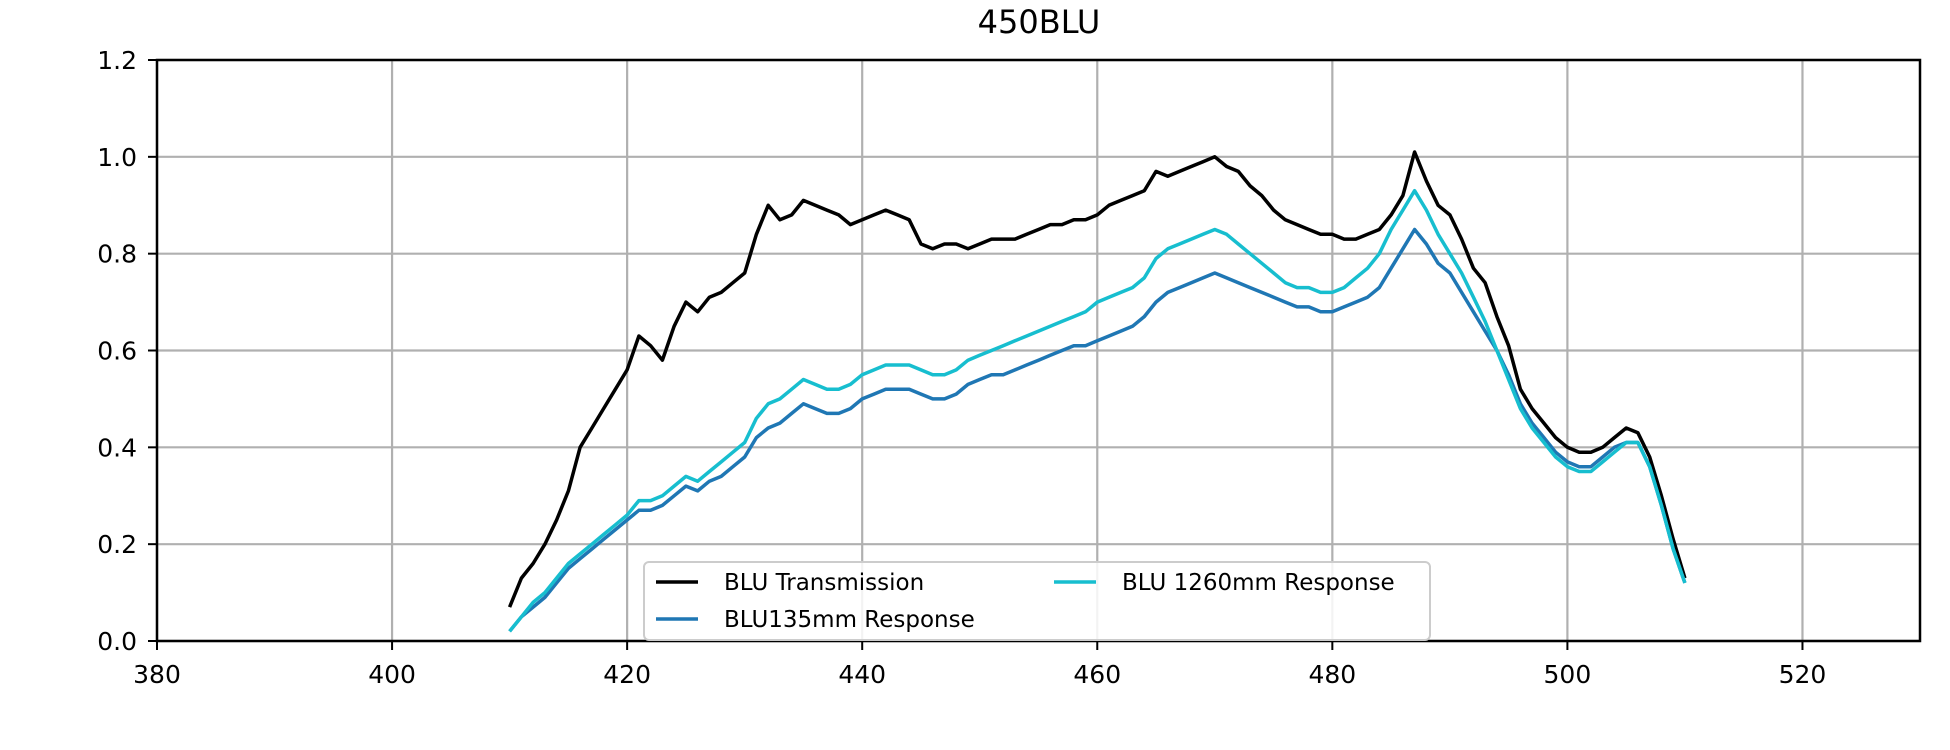 The height and width of the screenshot is (750, 1950). I want to click on legend-label-1: BLU Transmission, so click(824, 583).